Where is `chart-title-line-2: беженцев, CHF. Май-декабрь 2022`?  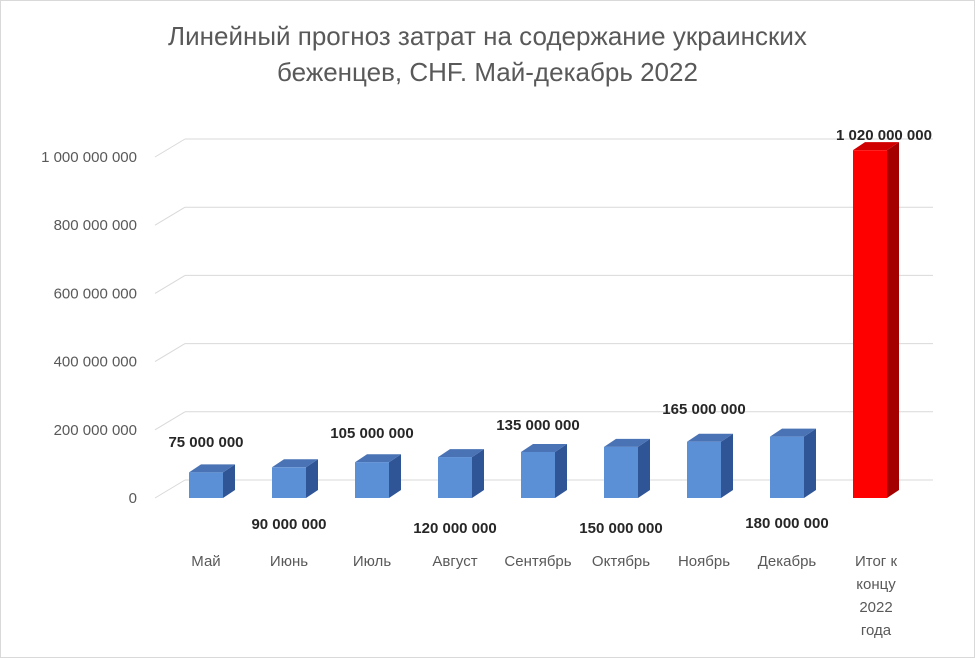 chart-title-line-2: беженцев, CHF. Май-декабрь 2022 is located at coordinates (487, 72).